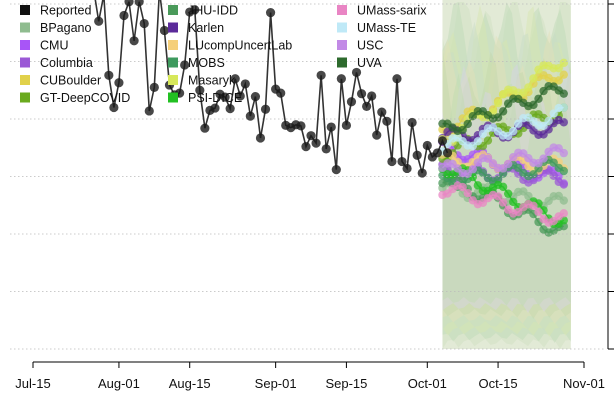 This screenshot has width=616, height=396. Describe the element at coordinates (392, 11) in the screenshot. I see `legend-label: UMass-sarix` at that location.